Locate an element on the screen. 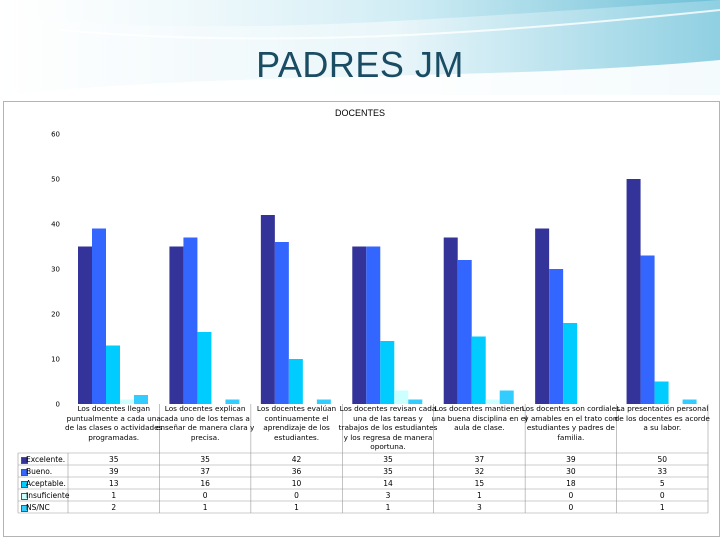  y-tick-label: 20 is located at coordinates (55, 315).